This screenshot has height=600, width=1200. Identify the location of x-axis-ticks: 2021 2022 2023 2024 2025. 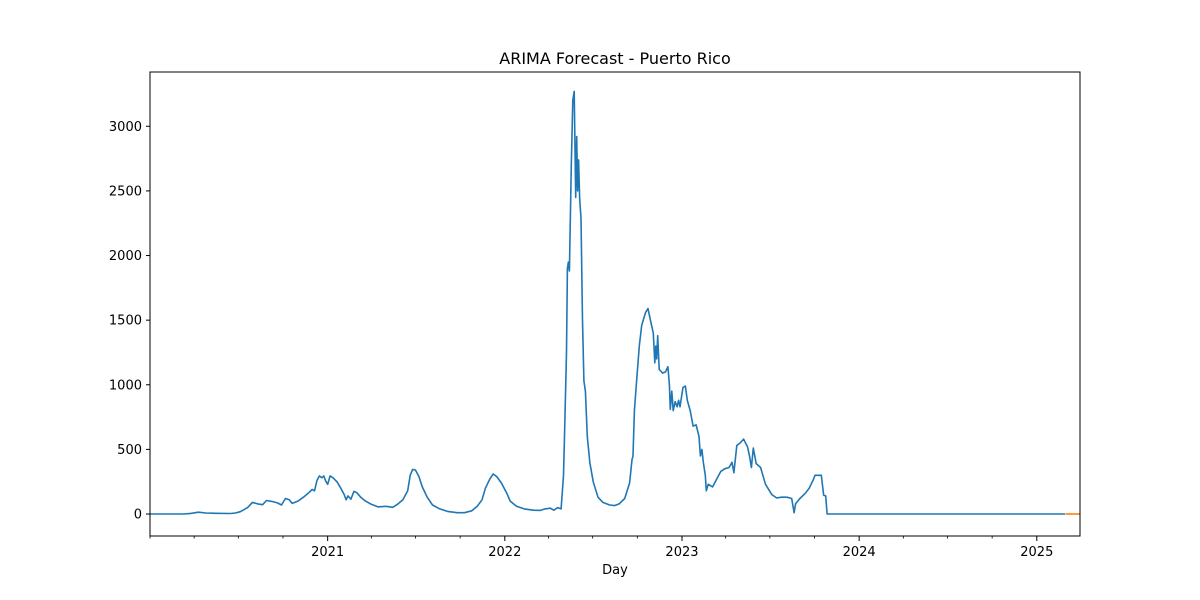
(682, 548).